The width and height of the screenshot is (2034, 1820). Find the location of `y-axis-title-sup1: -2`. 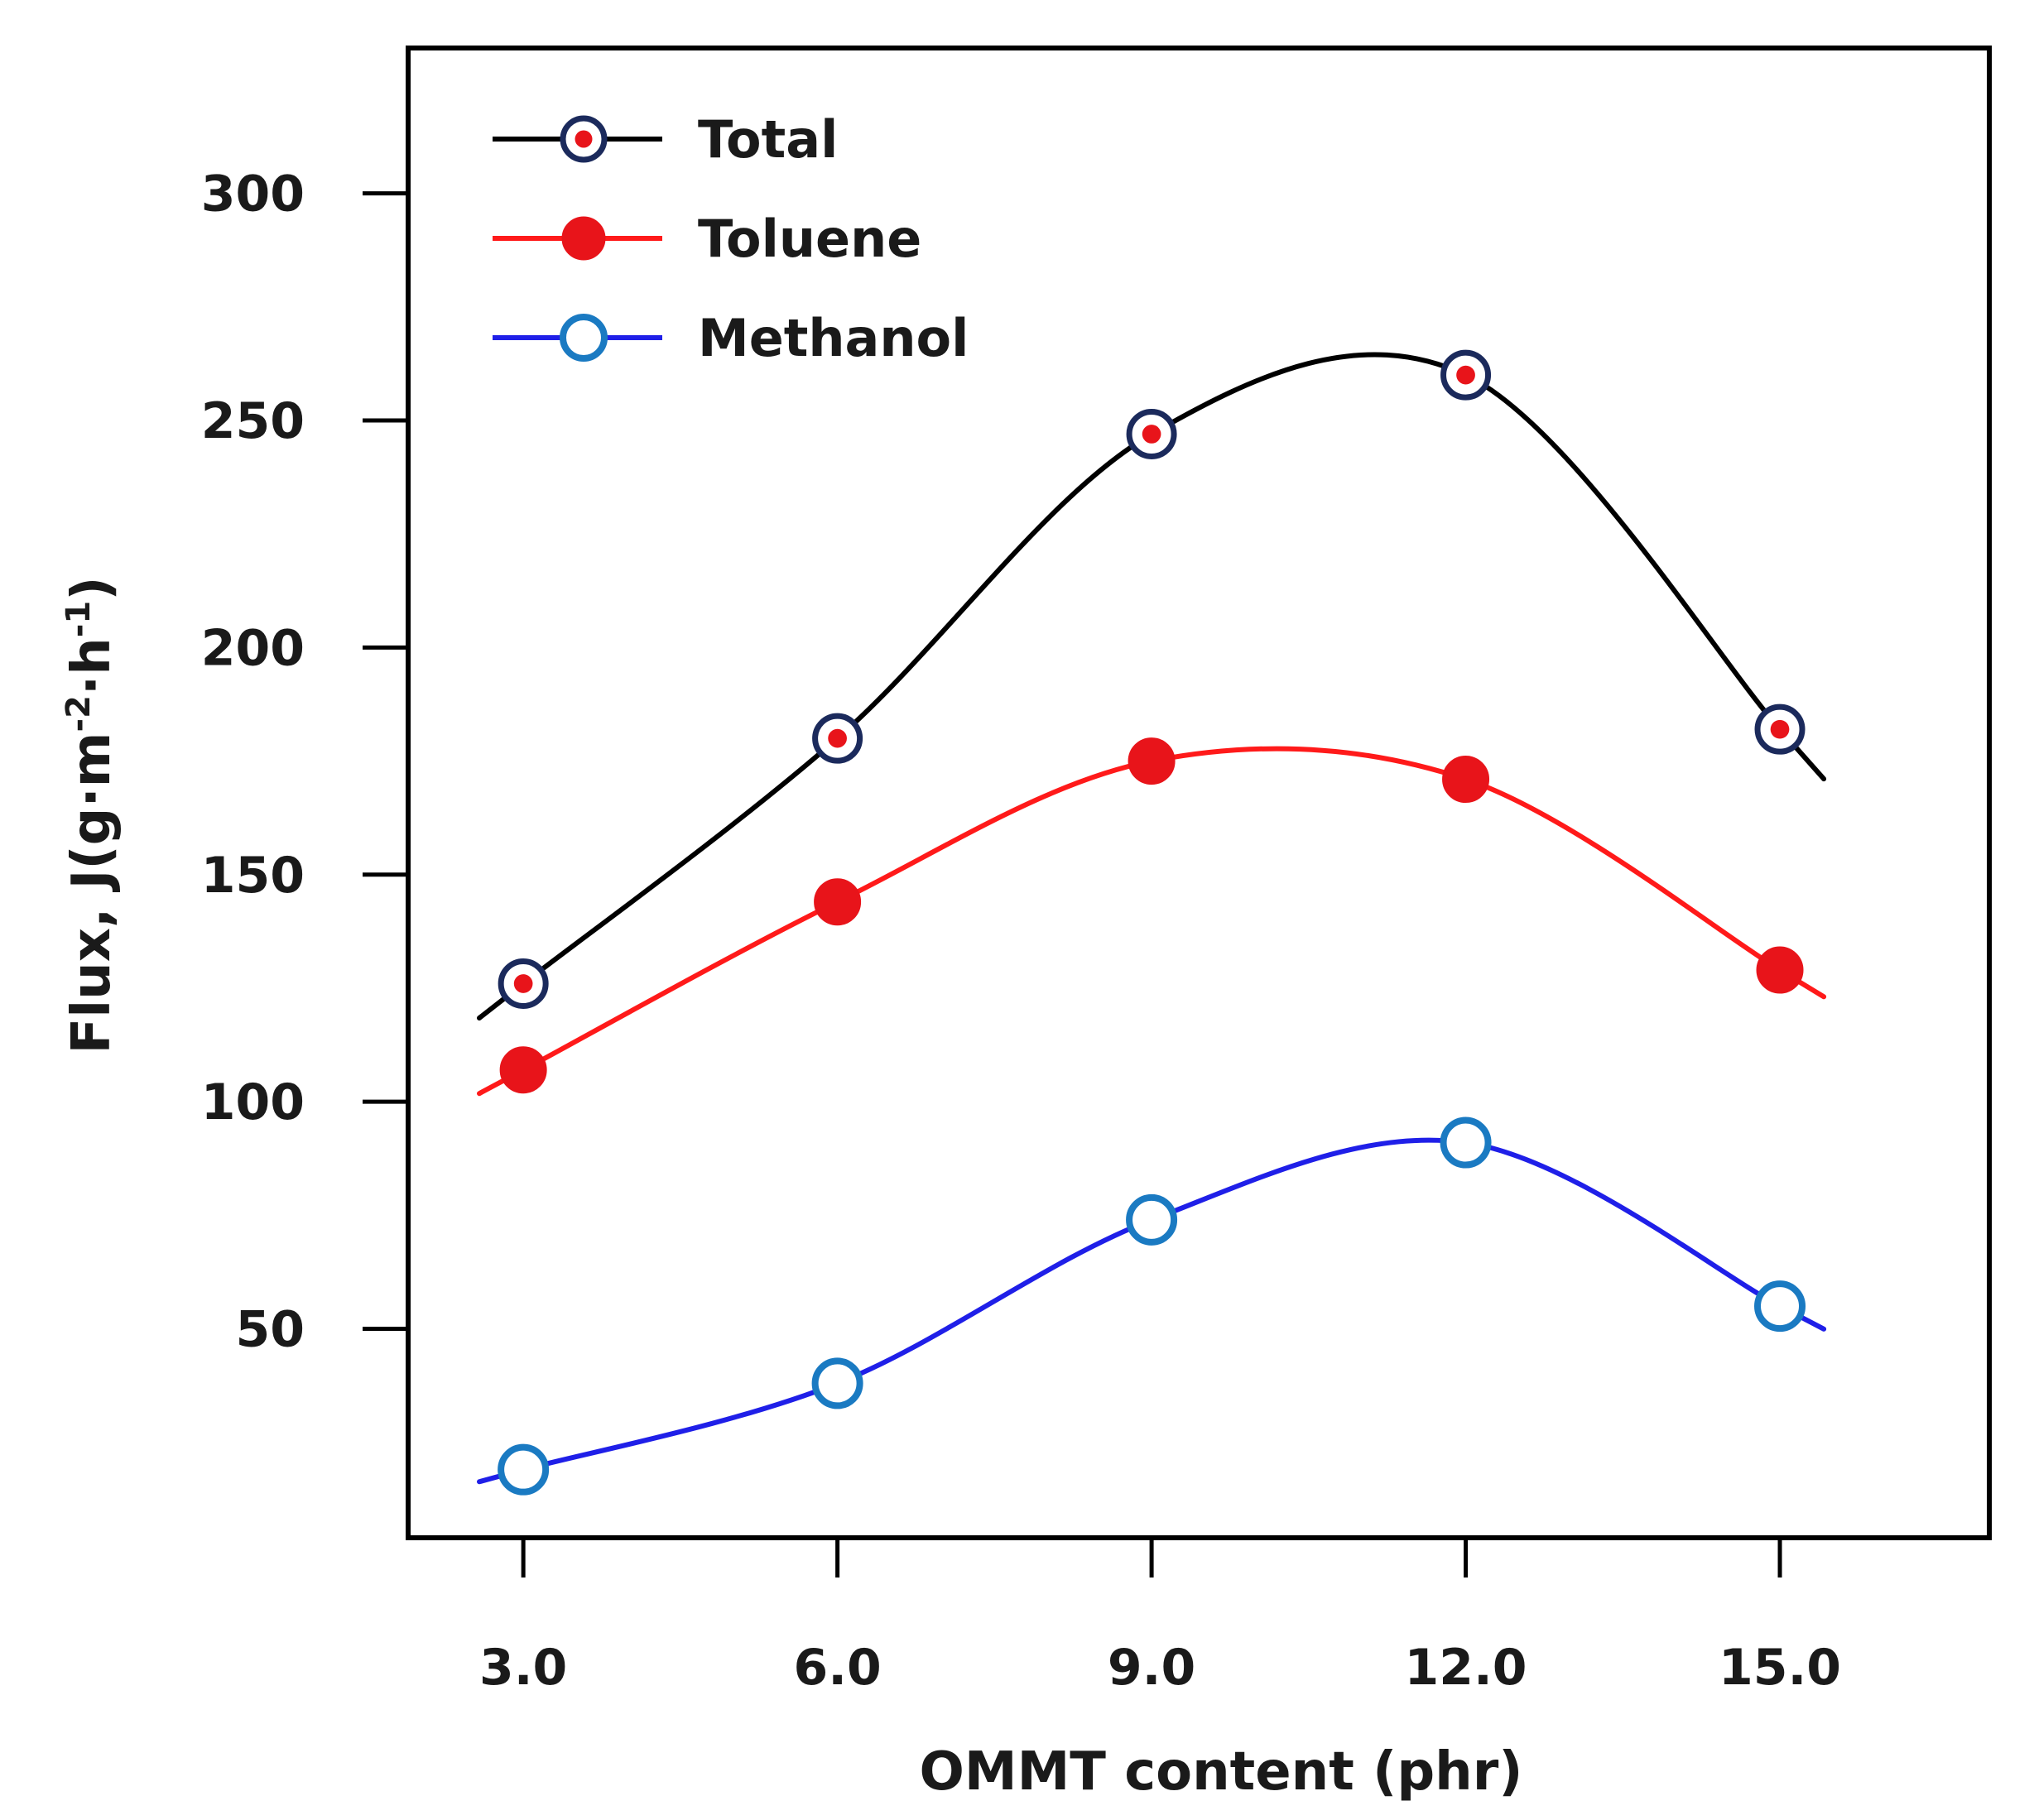

y-axis-title-sup1: -2 is located at coordinates (79, 713).